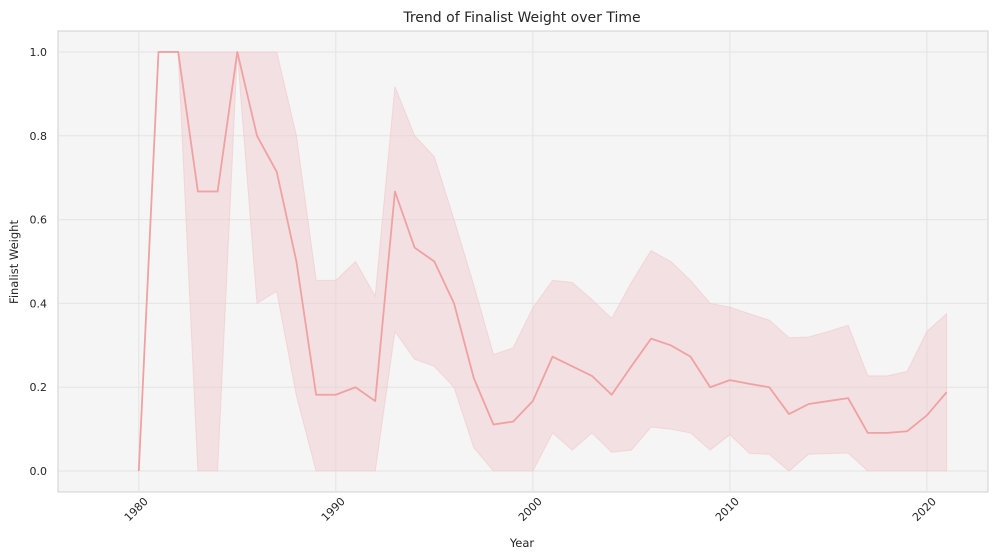 The image size is (997, 560). I want to click on x-tick-label: 2000, so click(530, 509).